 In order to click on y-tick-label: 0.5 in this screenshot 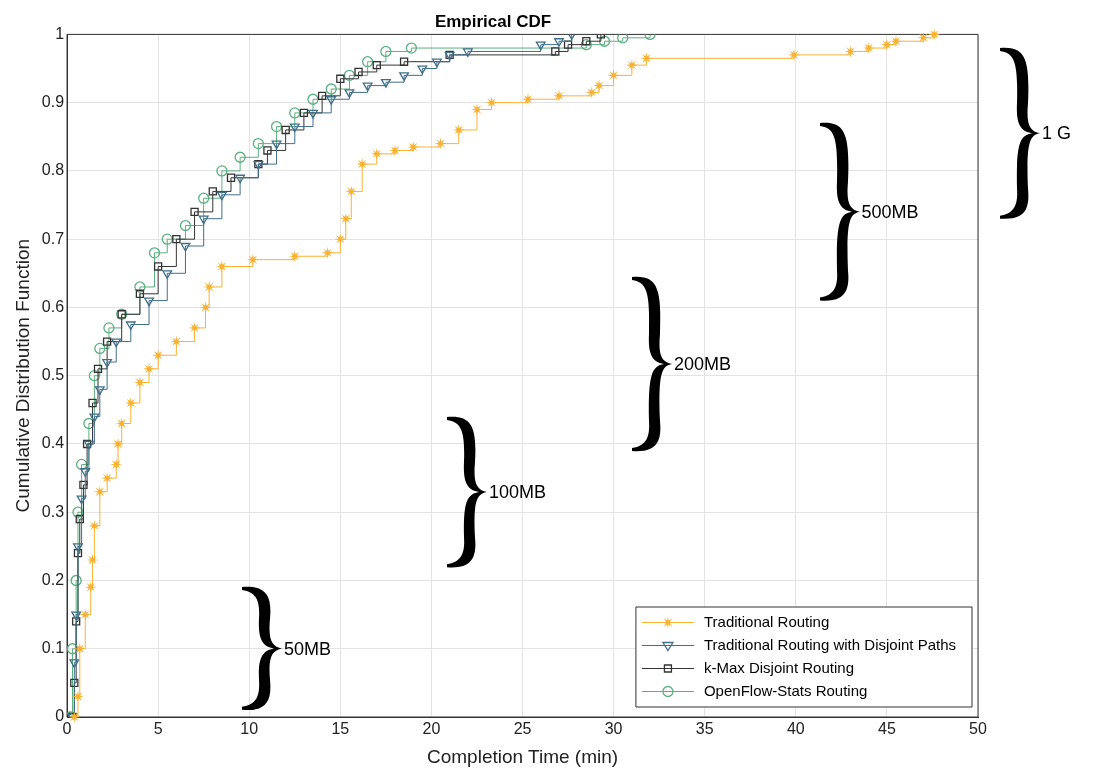, I will do `click(53, 375)`.